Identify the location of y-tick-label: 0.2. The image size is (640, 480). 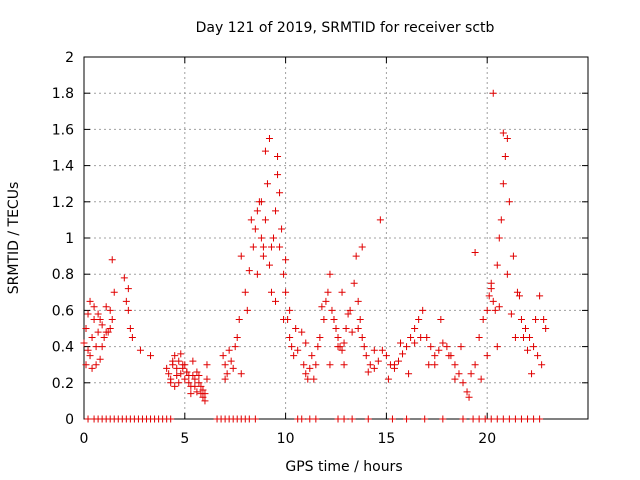
(63, 384).